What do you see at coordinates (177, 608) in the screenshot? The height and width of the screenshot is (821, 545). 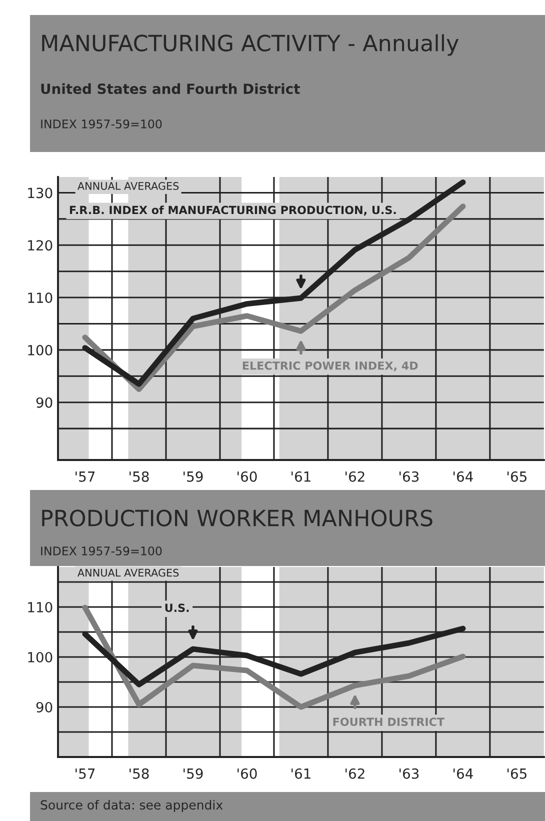 I see `text: U.S.` at bounding box center [177, 608].